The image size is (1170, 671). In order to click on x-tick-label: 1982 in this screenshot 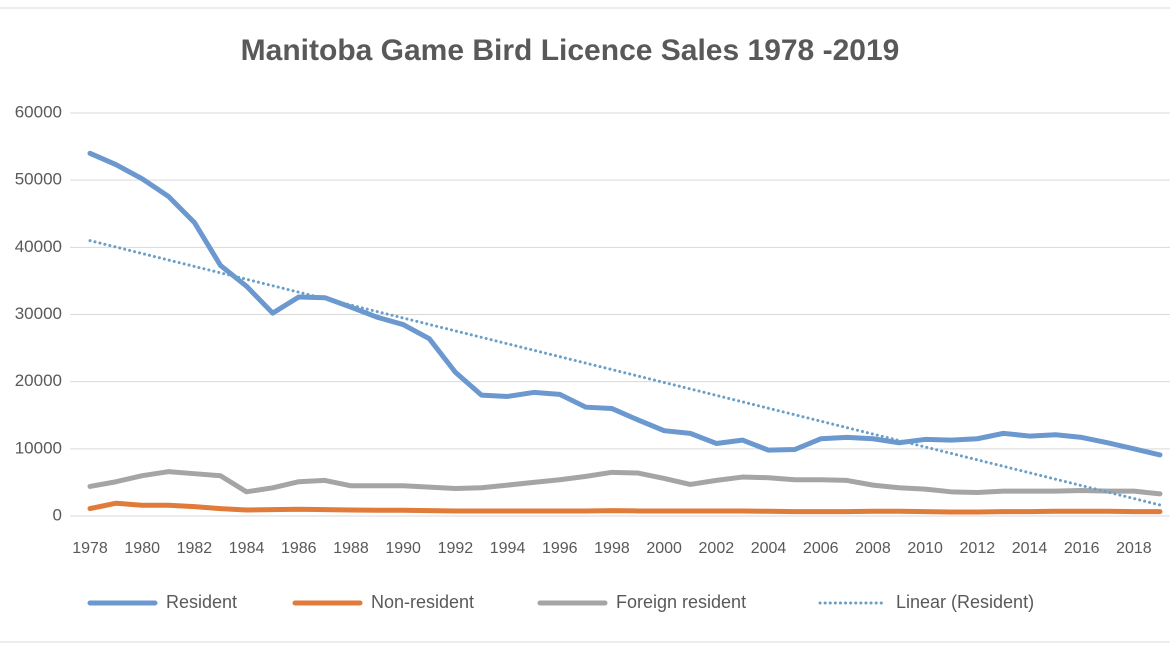, I will do `click(195, 548)`.